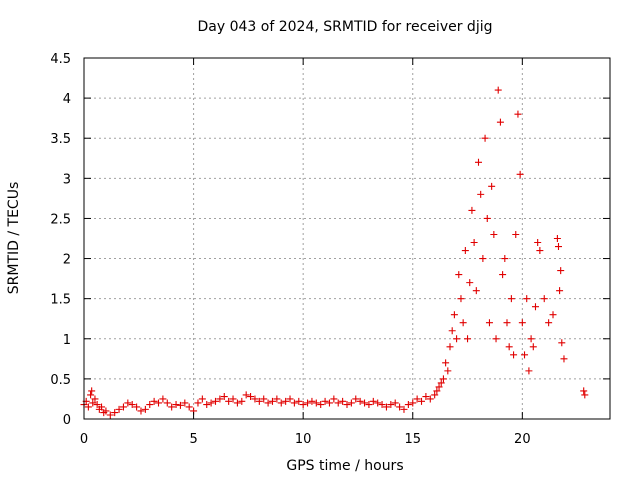  Describe the element at coordinates (60, 219) in the screenshot. I see `y-tick-label: 2.5` at that location.